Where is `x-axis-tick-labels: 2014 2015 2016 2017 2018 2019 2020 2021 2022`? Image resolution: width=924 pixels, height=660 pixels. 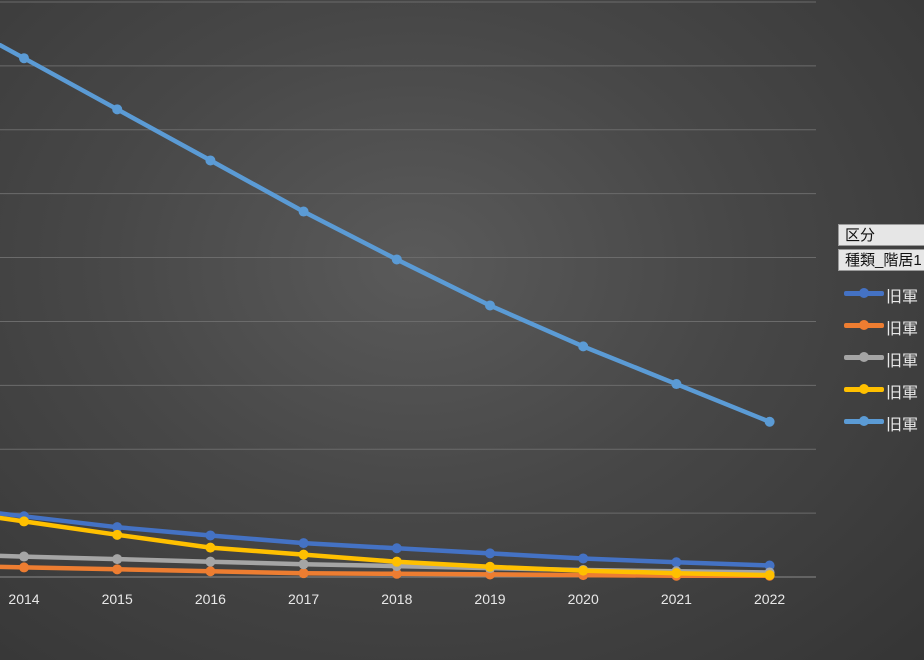
x-axis-tick-labels: 2014 2015 2016 2017 2018 2019 2020 2021 2022 is located at coordinates (396, 599).